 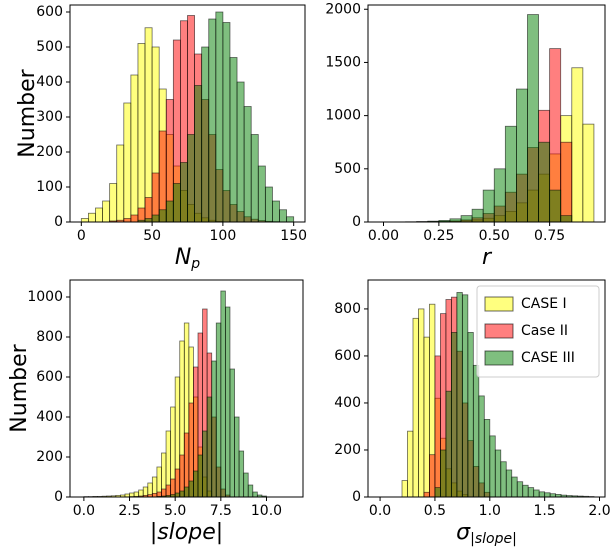 What do you see at coordinates (152, 236) in the screenshot?
I see `x-tick-label: 50` at bounding box center [152, 236].